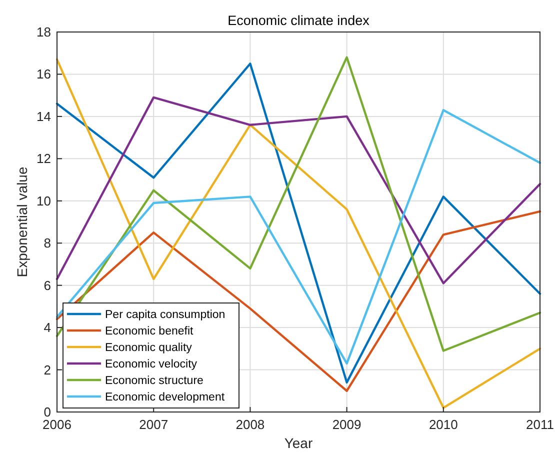 The image size is (555, 454). Describe the element at coordinates (151, 364) in the screenshot. I see `legend-label: Economic velocity` at that location.